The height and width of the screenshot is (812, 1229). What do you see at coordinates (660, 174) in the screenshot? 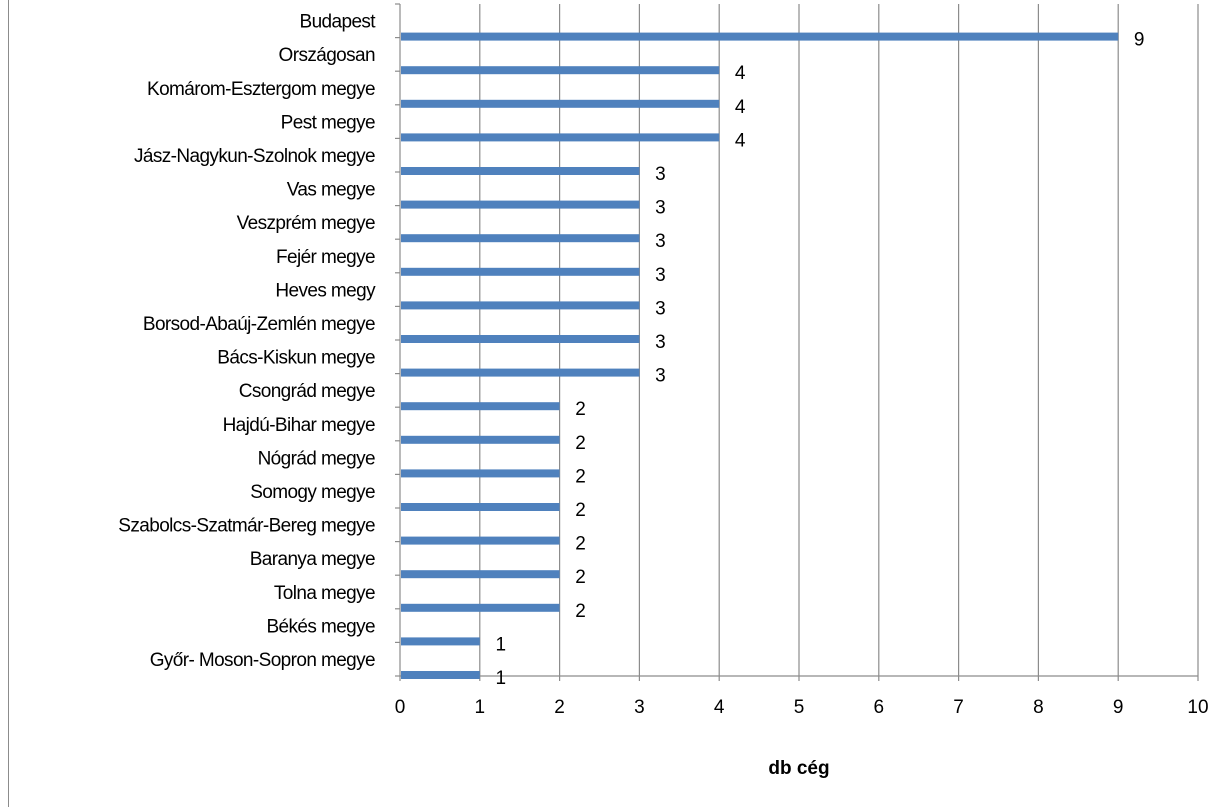
I see `data-label-5: 3` at bounding box center [660, 174].